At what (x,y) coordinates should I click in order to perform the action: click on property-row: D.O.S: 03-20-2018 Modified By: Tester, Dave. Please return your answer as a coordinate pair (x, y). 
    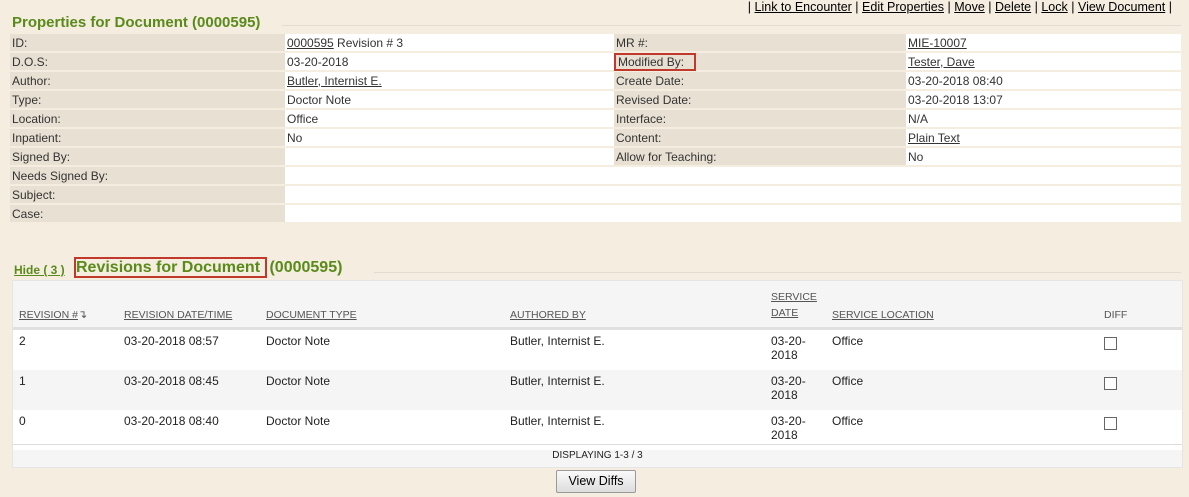
    Looking at the image, I should click on (595, 62).